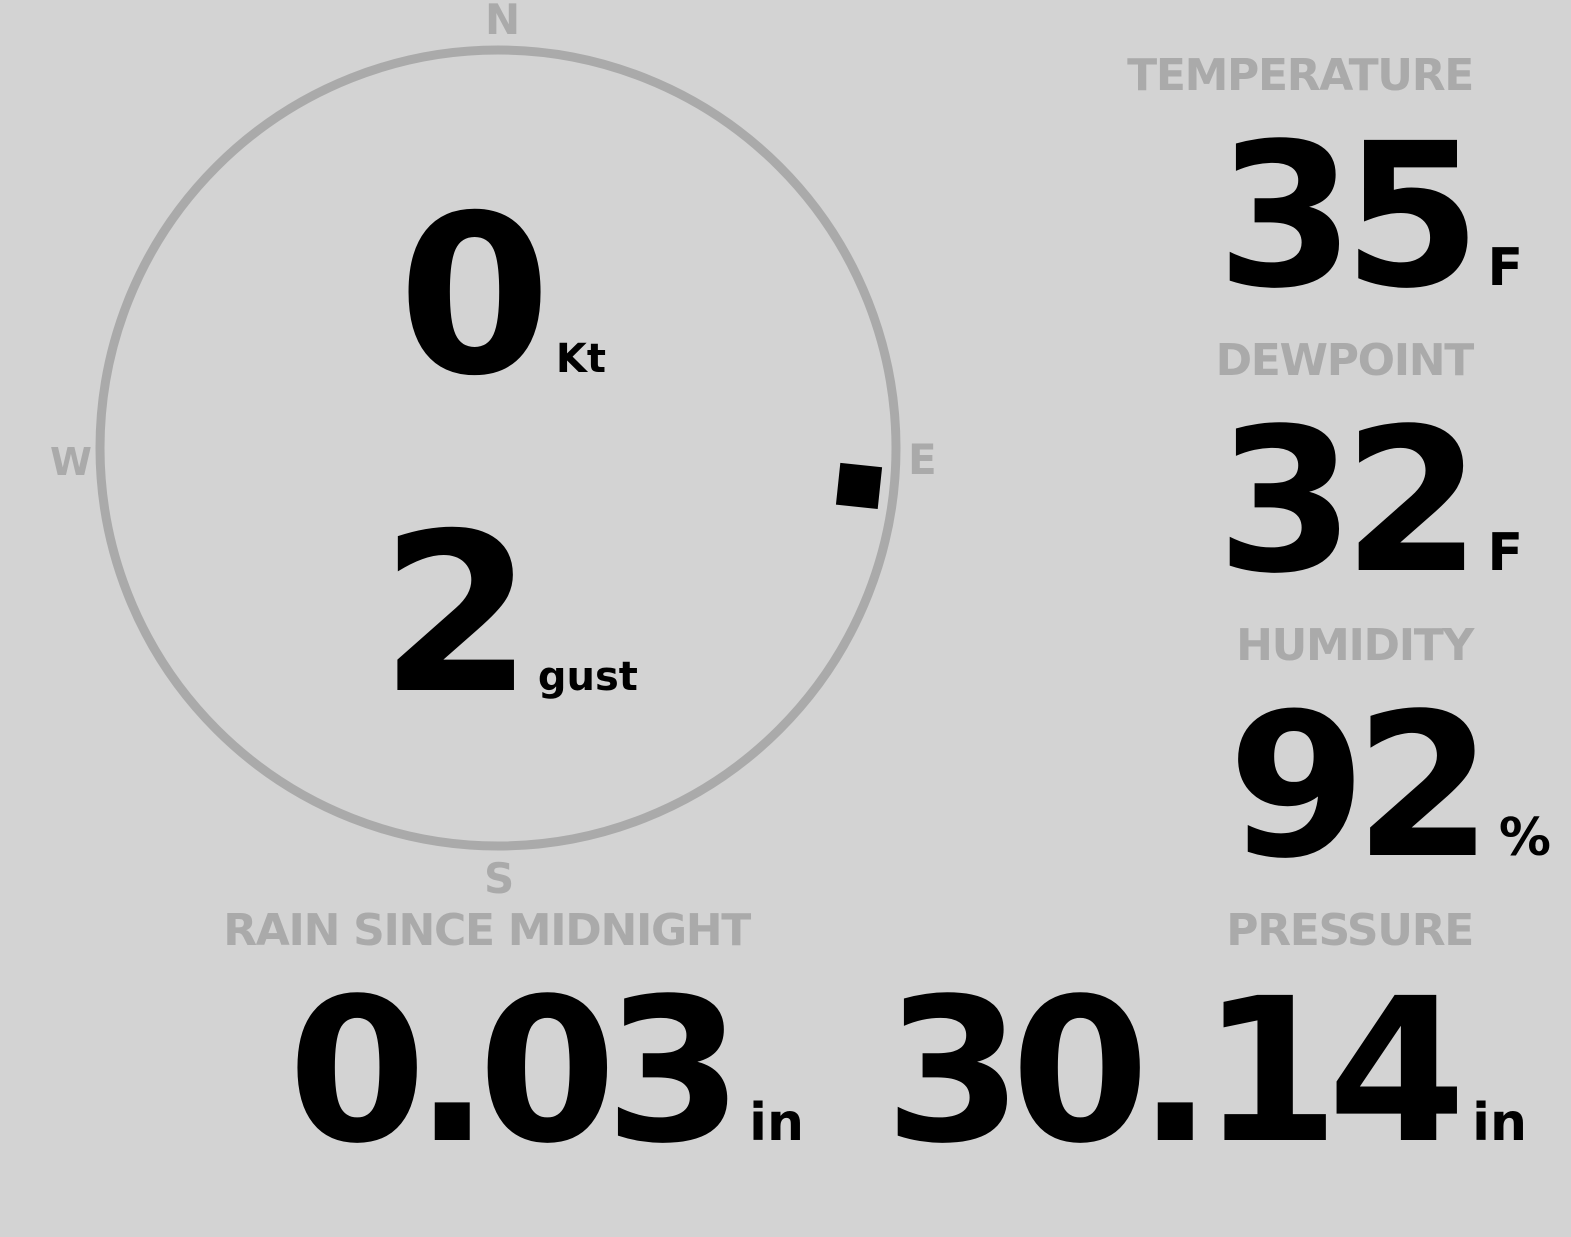 The height and width of the screenshot is (1237, 1571). Describe the element at coordinates (776, 1123) in the screenshot. I see `rain-unit: in` at that location.